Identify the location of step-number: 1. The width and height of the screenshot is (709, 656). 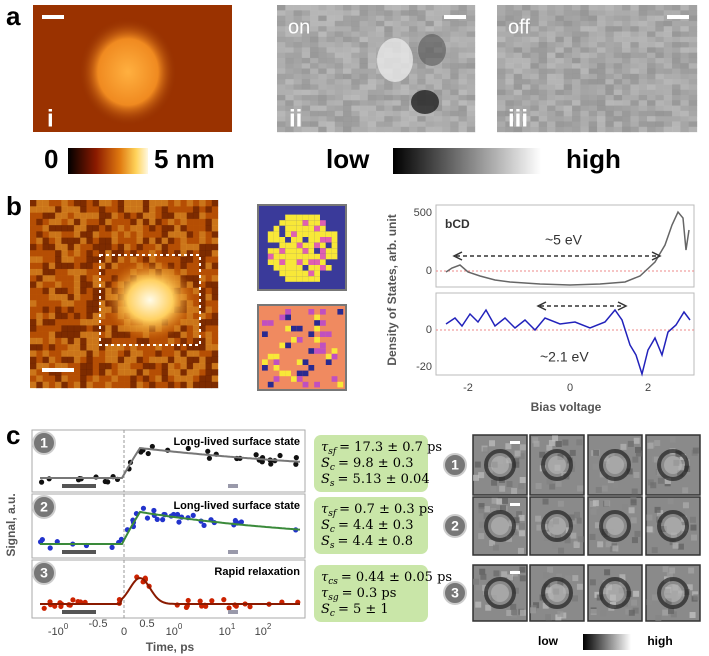
(44, 443).